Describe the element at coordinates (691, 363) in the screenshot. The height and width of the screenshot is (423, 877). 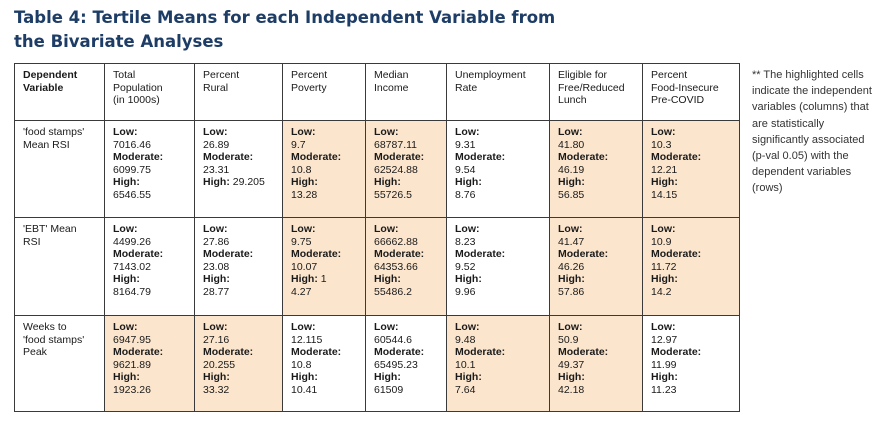
I see `data-cell: Low: 12.97 Moderate: 11.99 High: 11.23` at that location.